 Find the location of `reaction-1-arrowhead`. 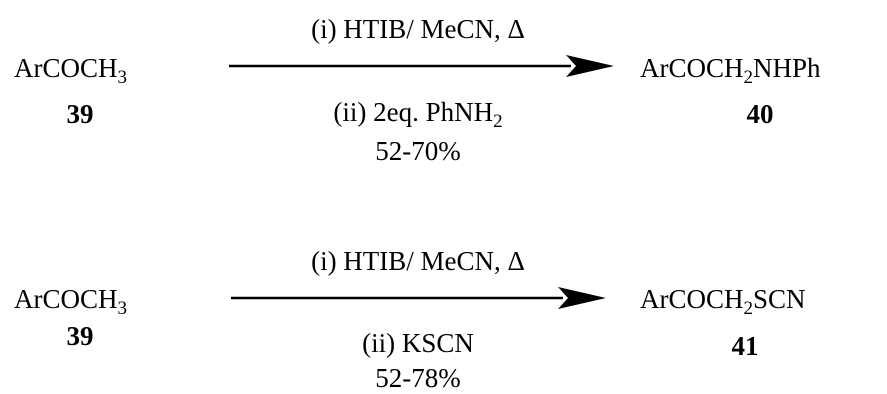

reaction-1-arrowhead is located at coordinates (590, 66).